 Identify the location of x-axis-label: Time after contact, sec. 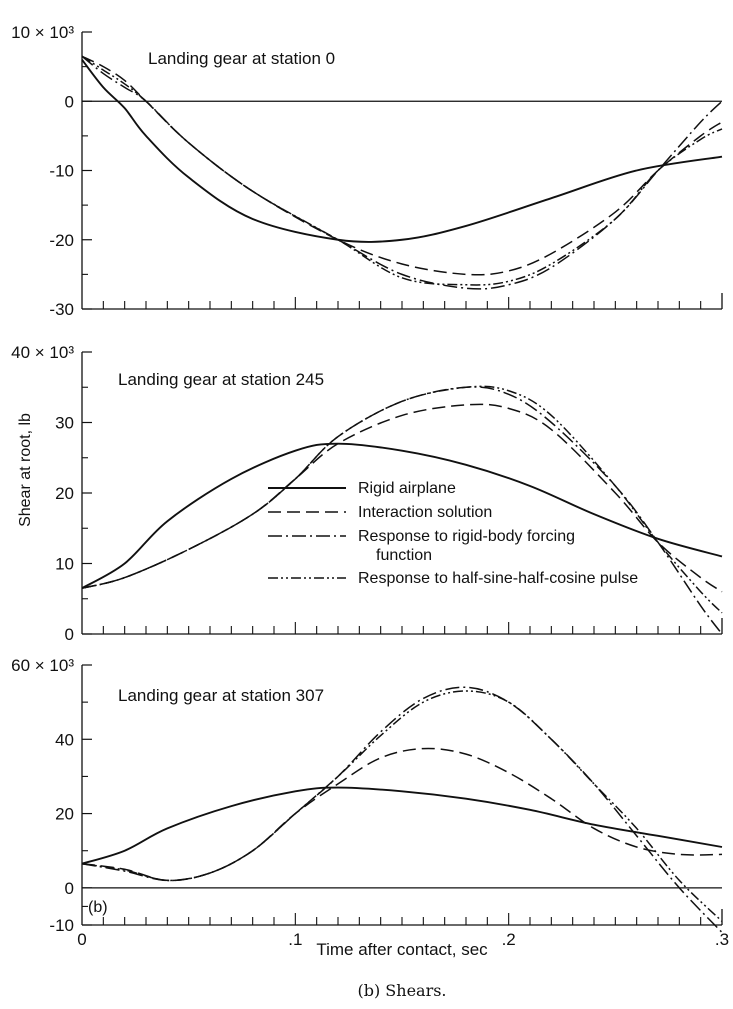
(402, 949).